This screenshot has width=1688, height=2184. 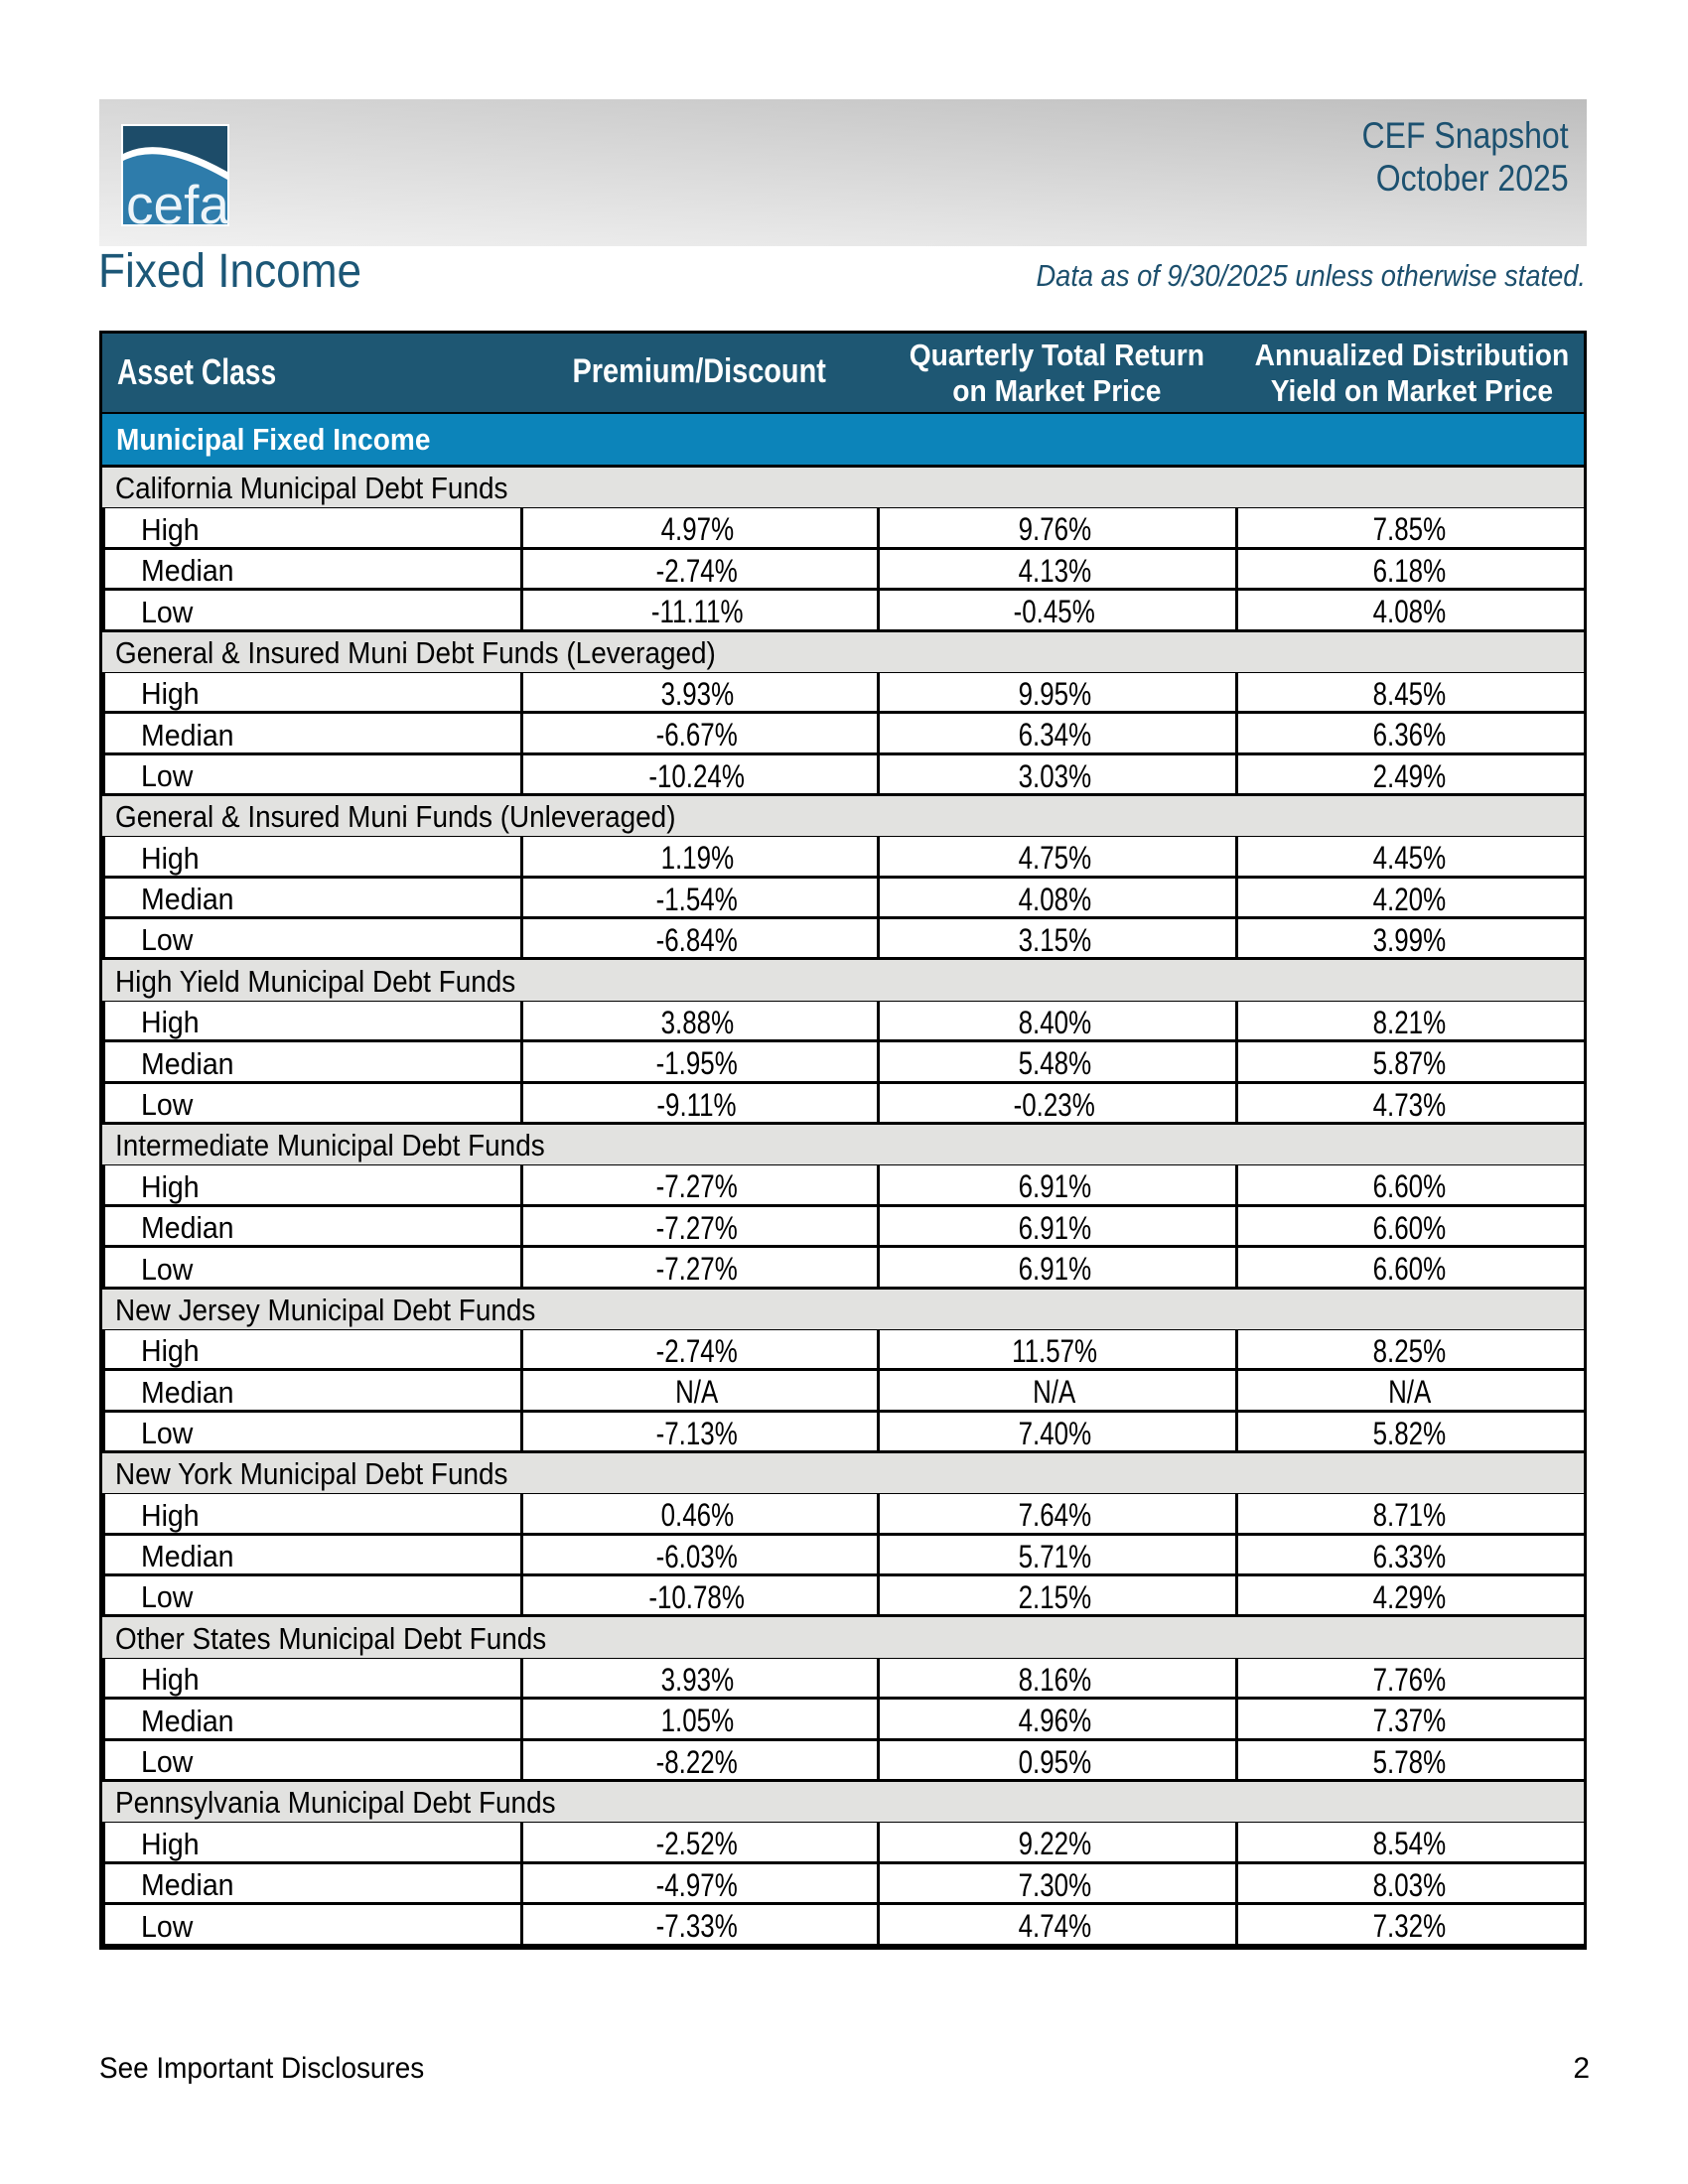 I want to click on svg-text: cefa, so click(x=177, y=200).